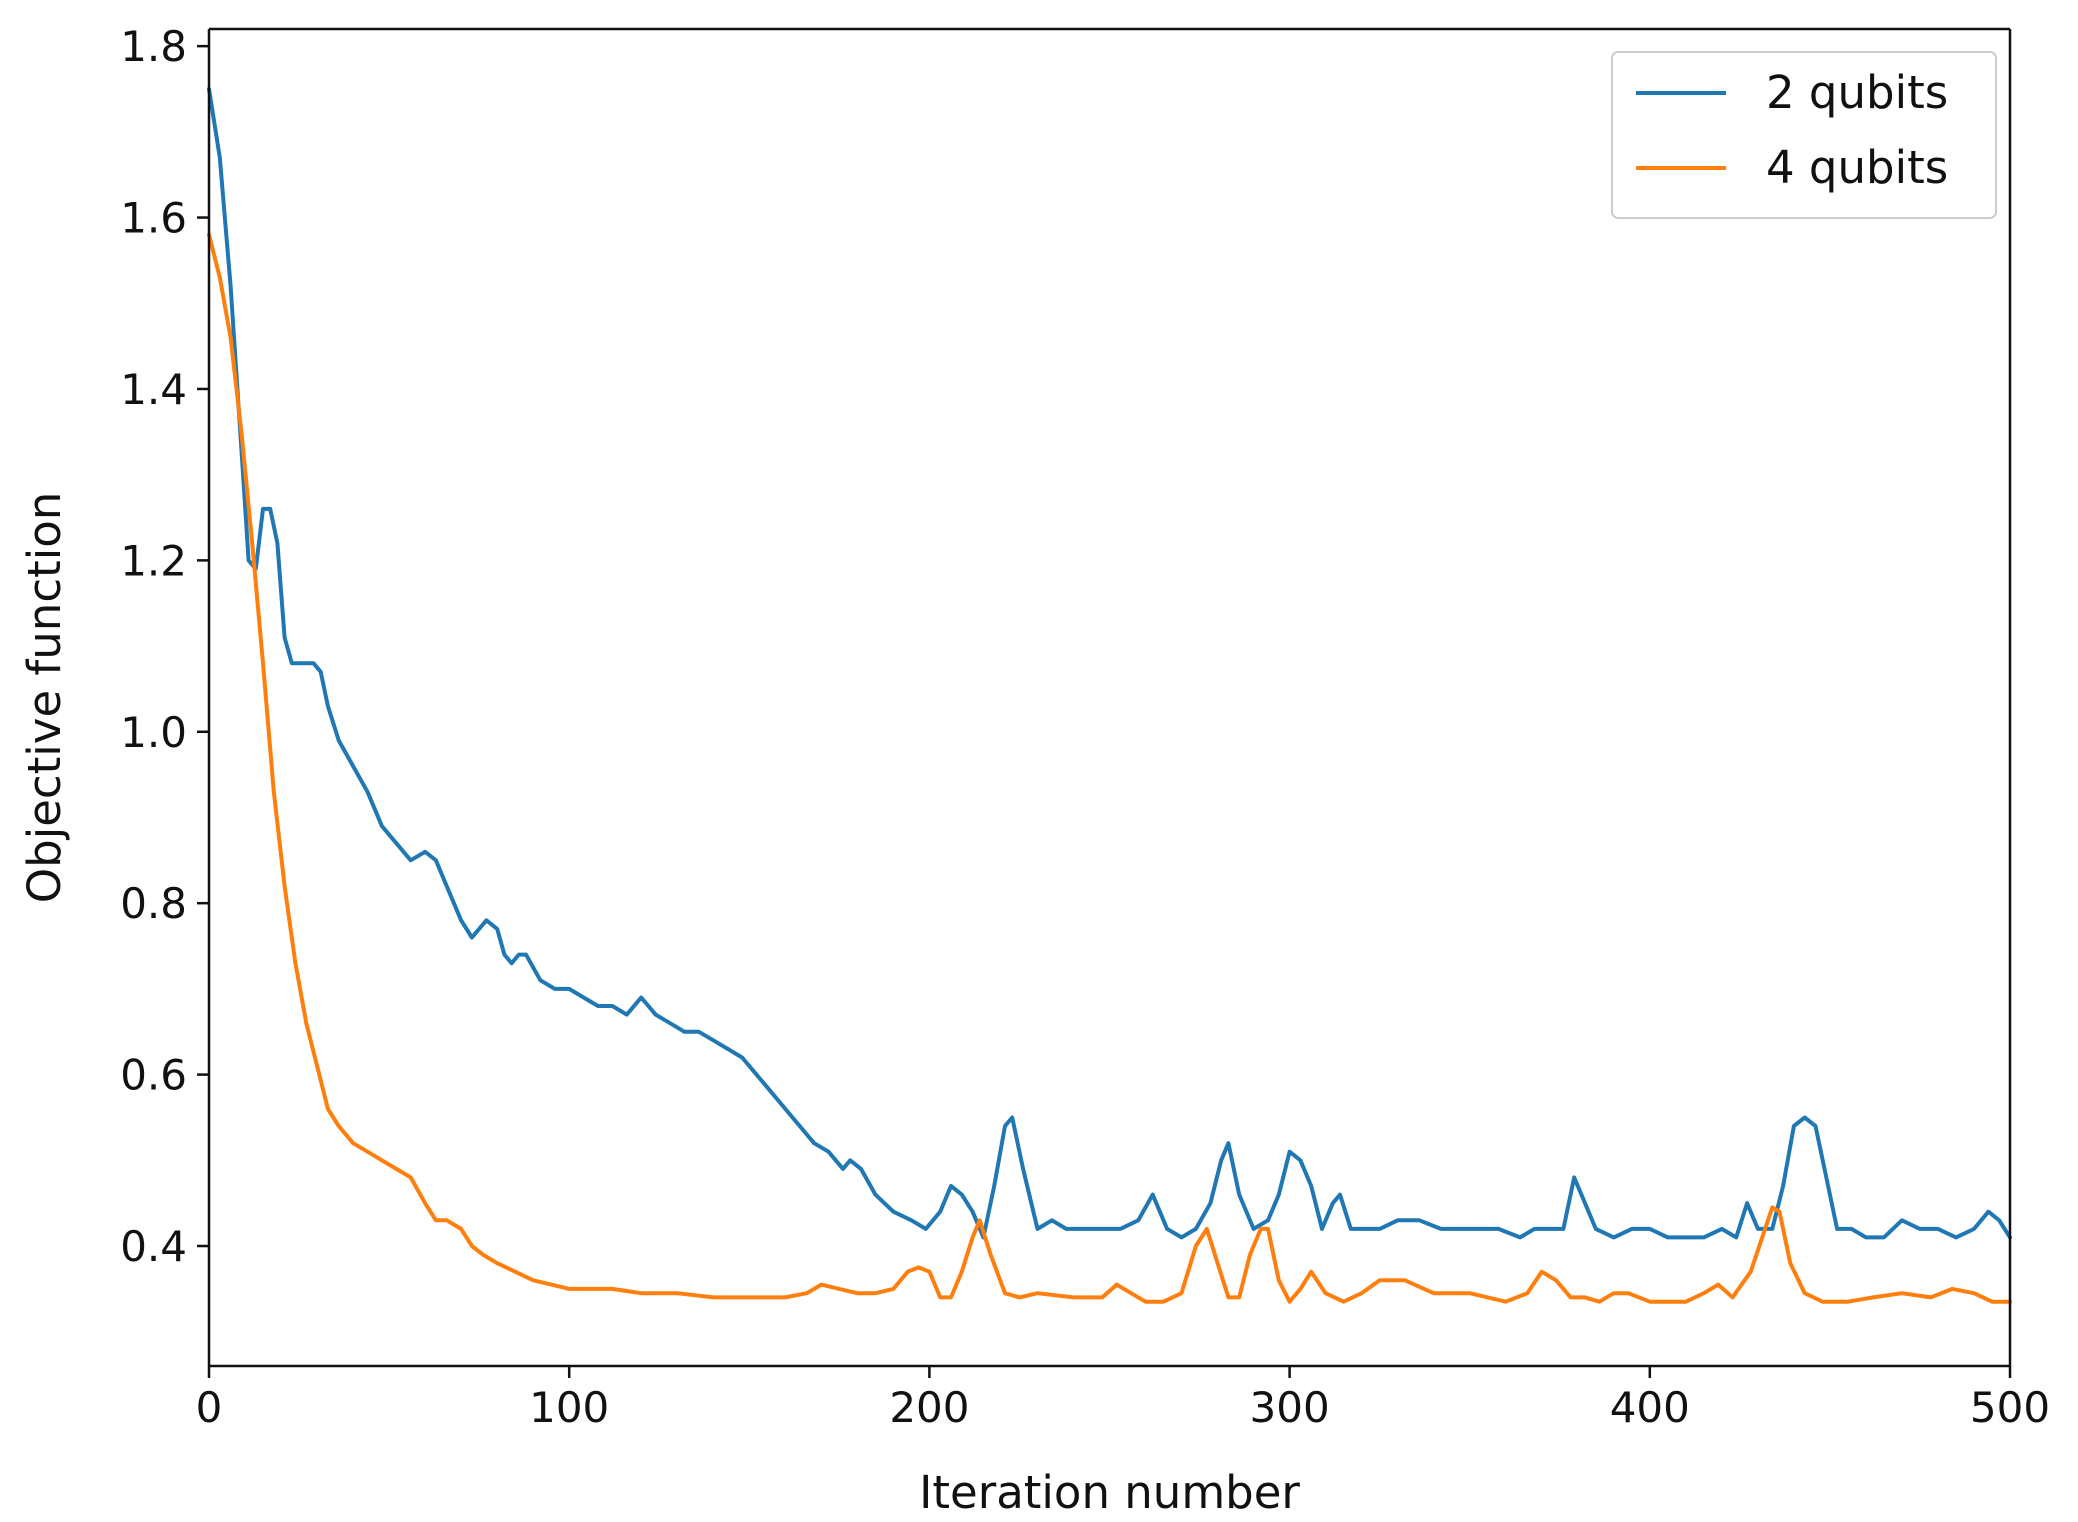  I want to click on y-tick-label: 1.6, so click(153, 218).